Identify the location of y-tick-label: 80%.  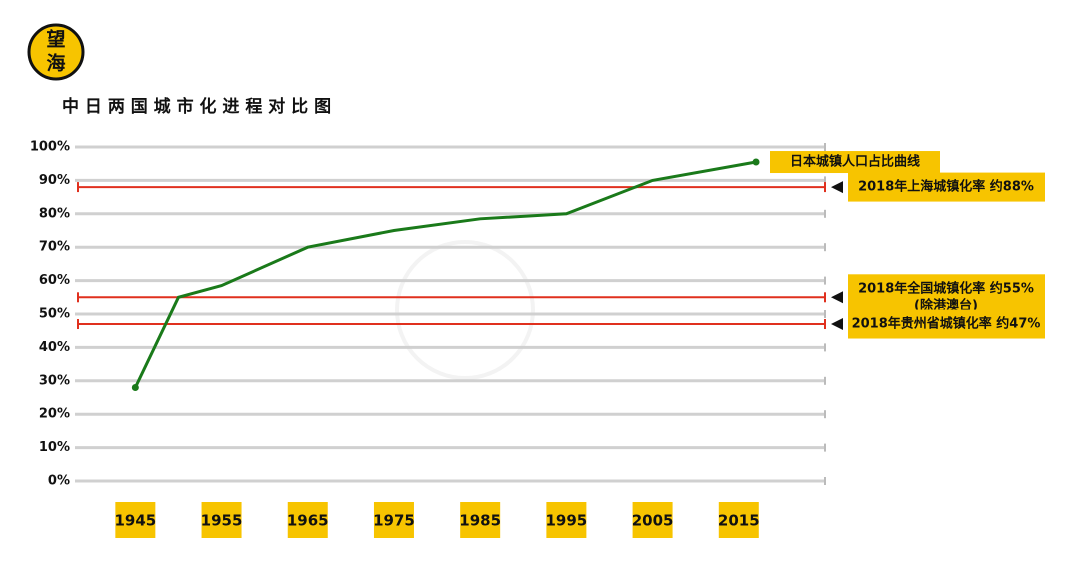
(54, 213).